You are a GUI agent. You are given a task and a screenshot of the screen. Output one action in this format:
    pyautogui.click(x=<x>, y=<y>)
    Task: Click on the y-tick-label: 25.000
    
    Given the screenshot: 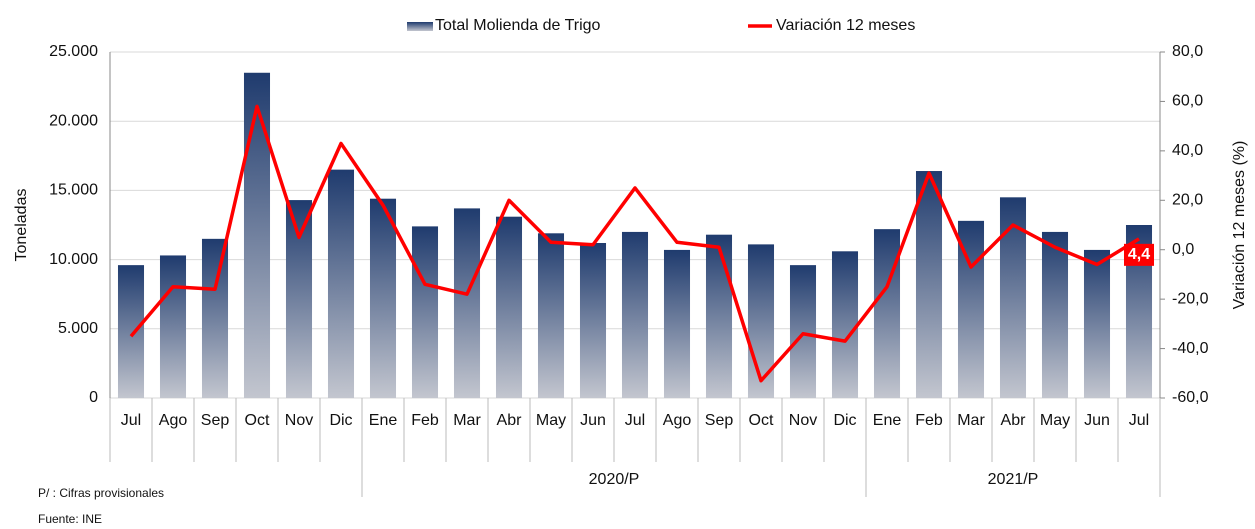 What is the action you would take?
    pyautogui.click(x=73, y=51)
    